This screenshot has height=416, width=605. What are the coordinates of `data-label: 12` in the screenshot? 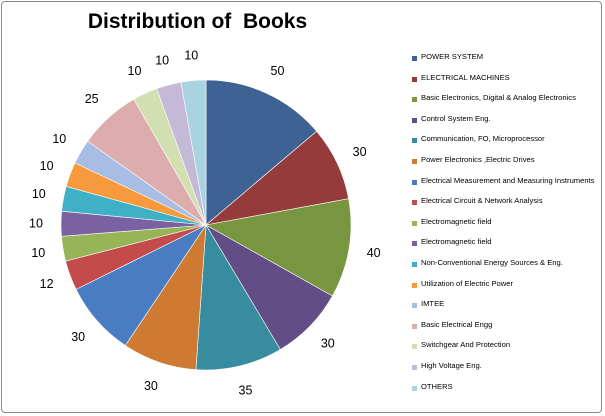 It's located at (47, 284).